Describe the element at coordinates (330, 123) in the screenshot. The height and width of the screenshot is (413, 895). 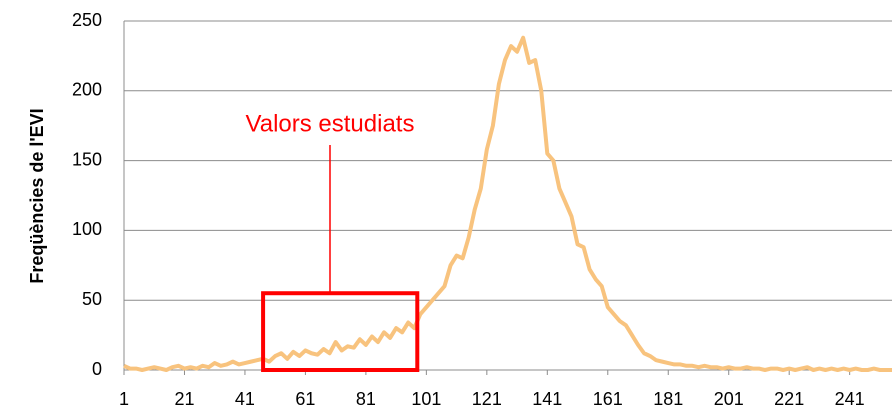
I see `annotation-text: Valors estudiats` at that location.